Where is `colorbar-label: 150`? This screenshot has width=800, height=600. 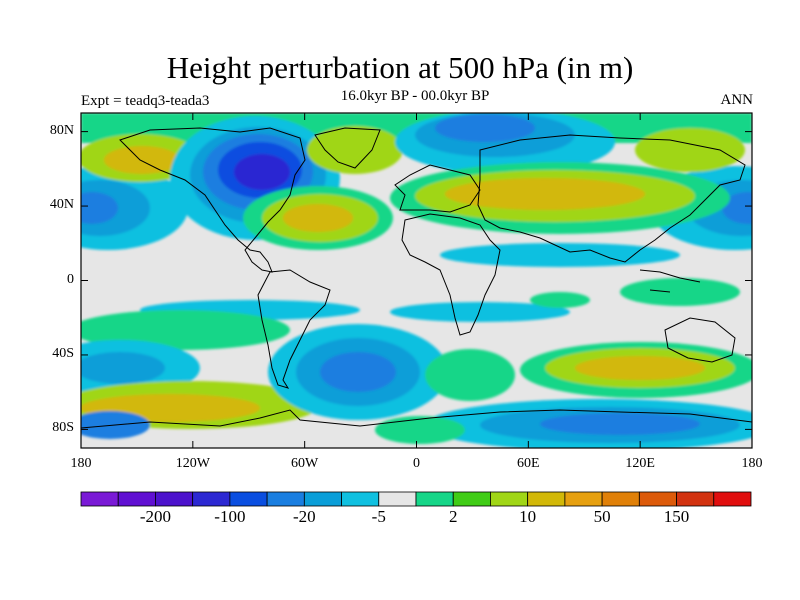 colorbar-label: 150 is located at coordinates (676, 516).